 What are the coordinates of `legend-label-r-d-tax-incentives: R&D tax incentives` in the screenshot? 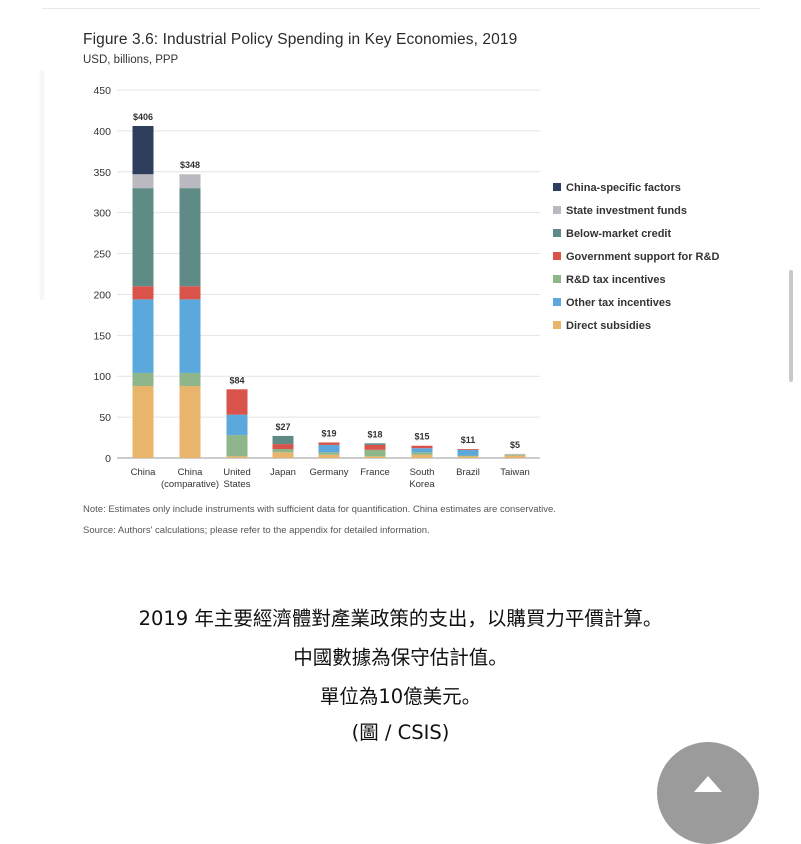 It's located at (616, 280).